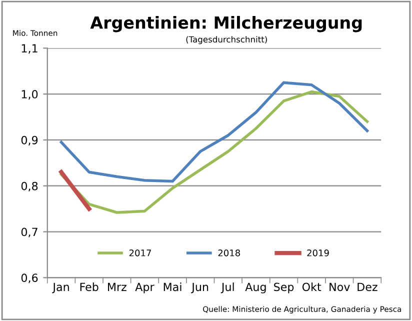 The height and width of the screenshot is (321, 412). Describe the element at coordinates (340, 287) in the screenshot. I see `x-tick-label: Nov` at that location.